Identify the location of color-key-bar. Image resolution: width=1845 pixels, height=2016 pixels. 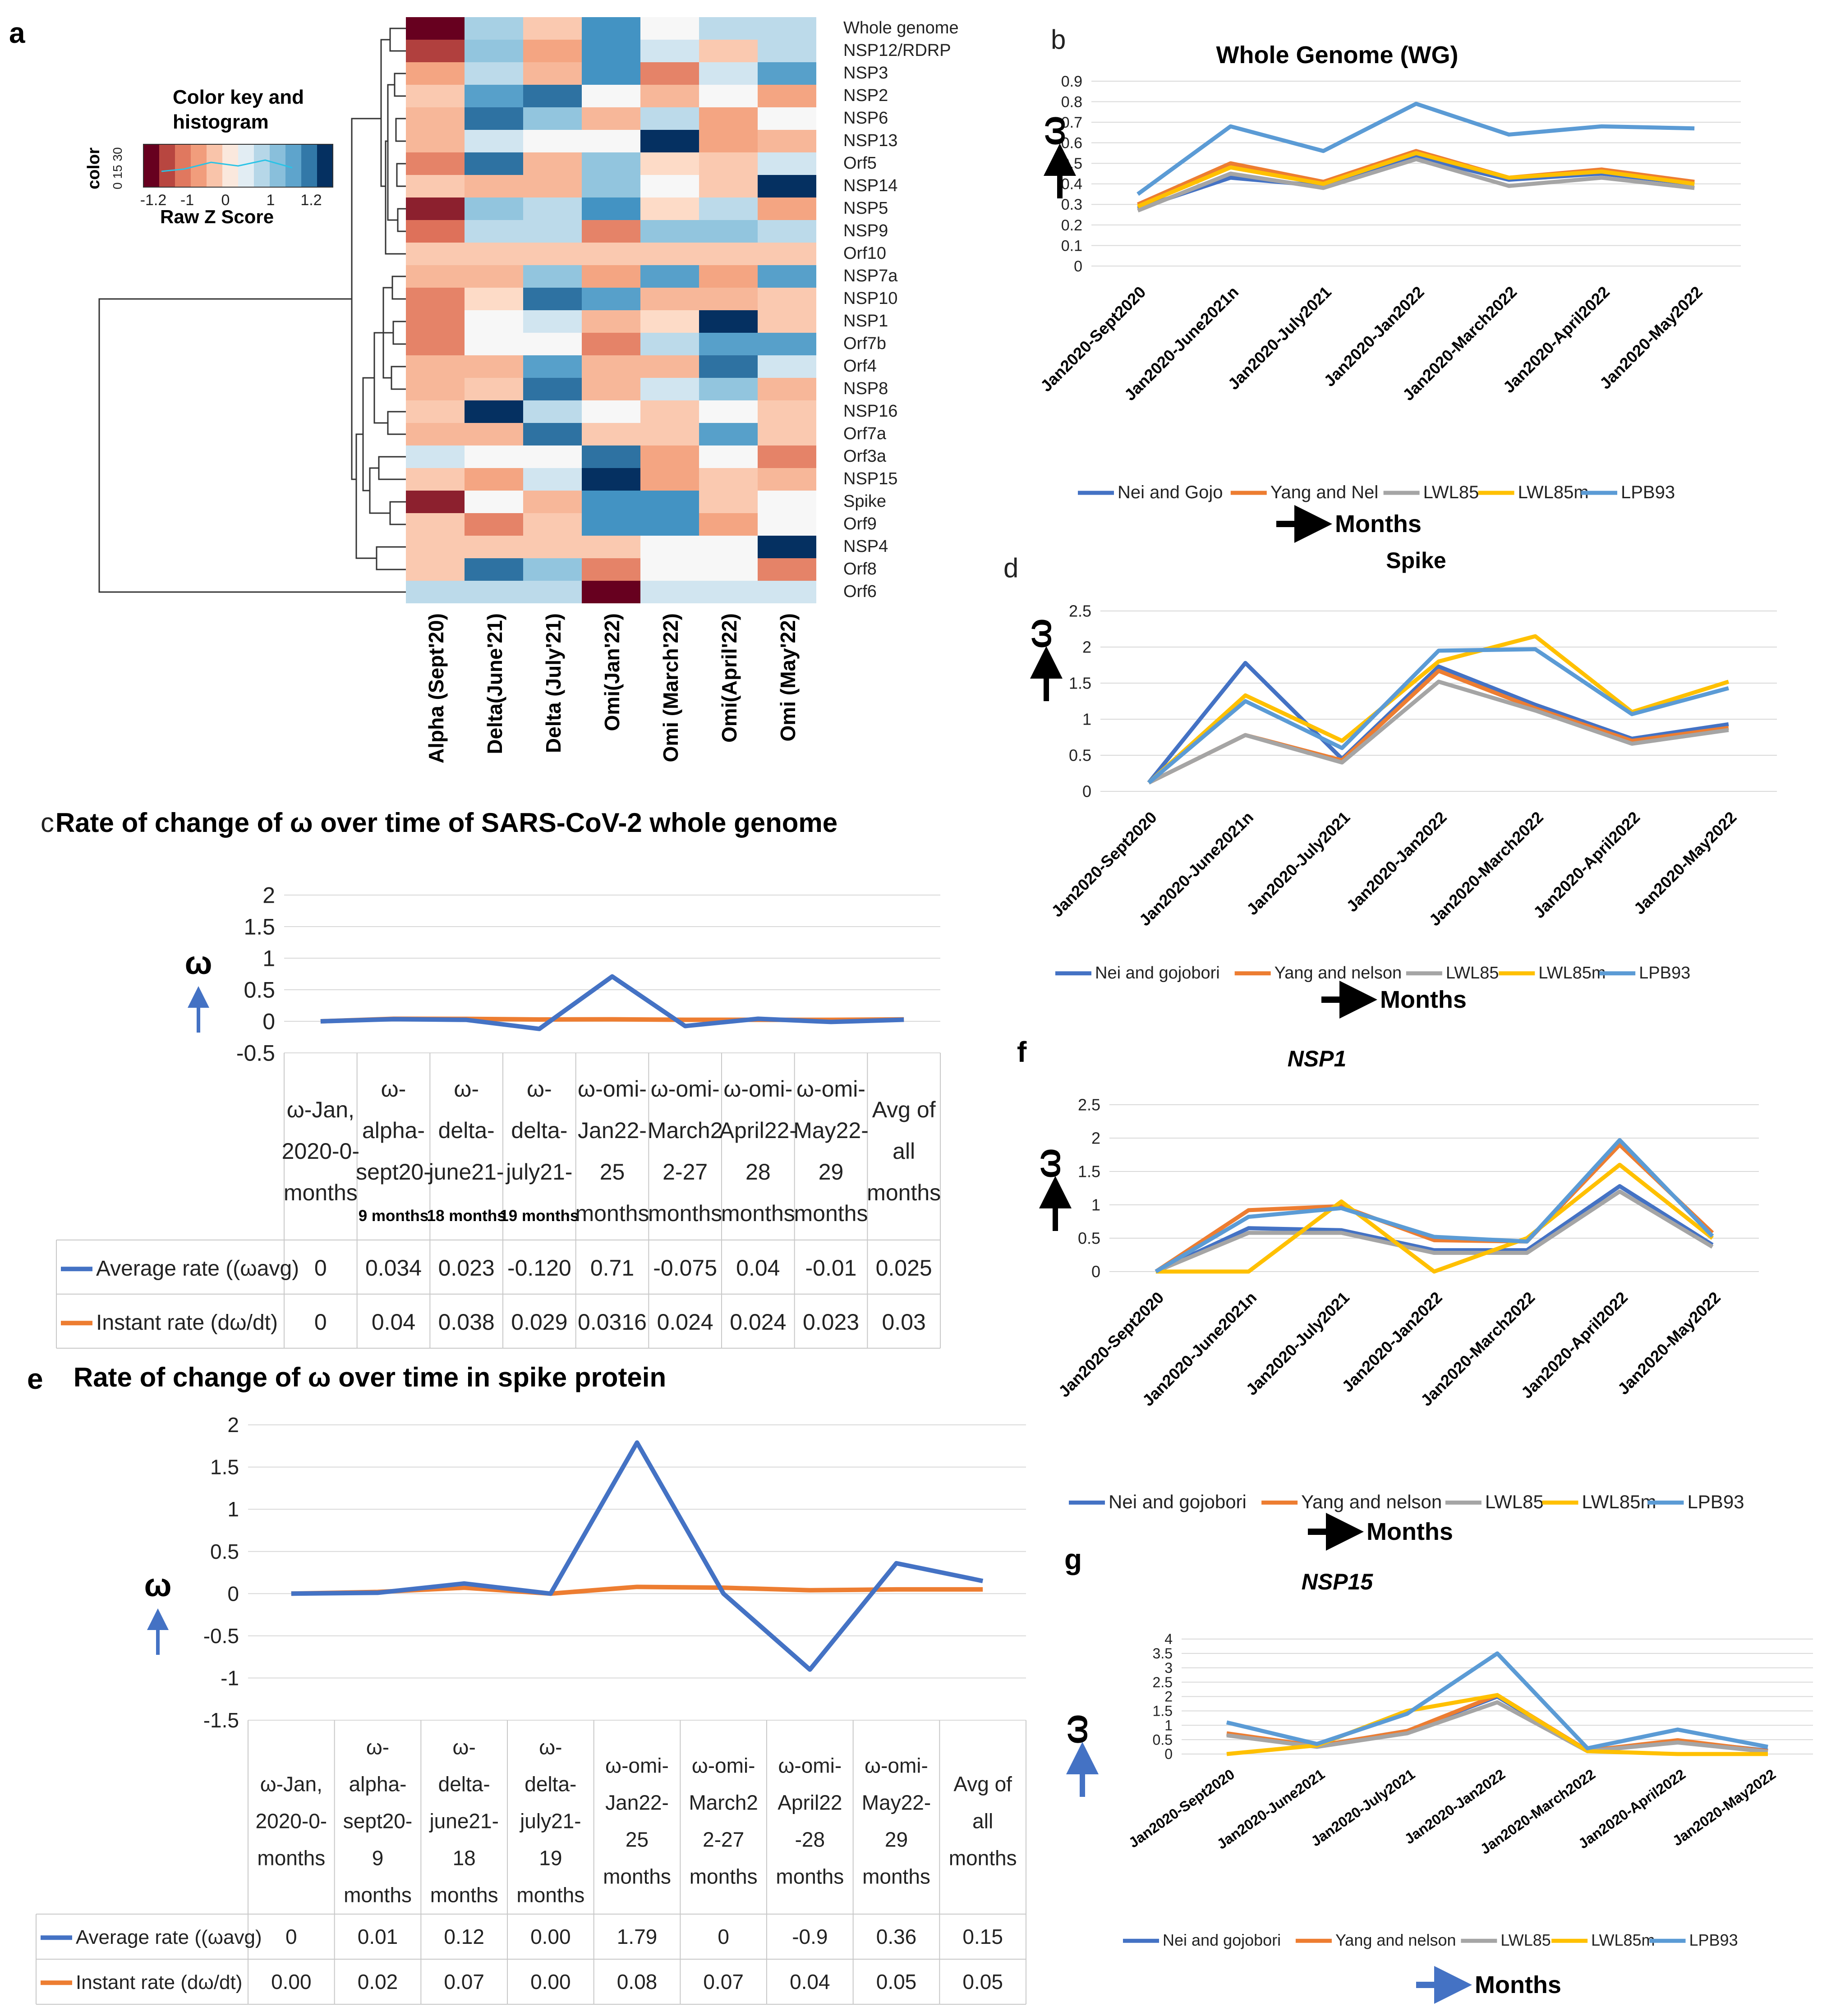
(238, 166).